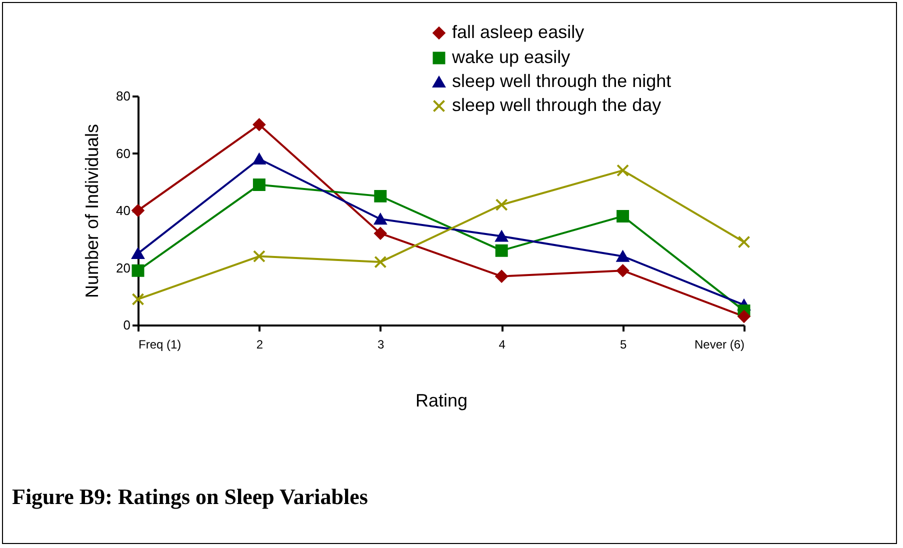 This screenshot has height=548, width=903. What do you see at coordinates (623, 345) in the screenshot?
I see `x-tick-label: 5` at bounding box center [623, 345].